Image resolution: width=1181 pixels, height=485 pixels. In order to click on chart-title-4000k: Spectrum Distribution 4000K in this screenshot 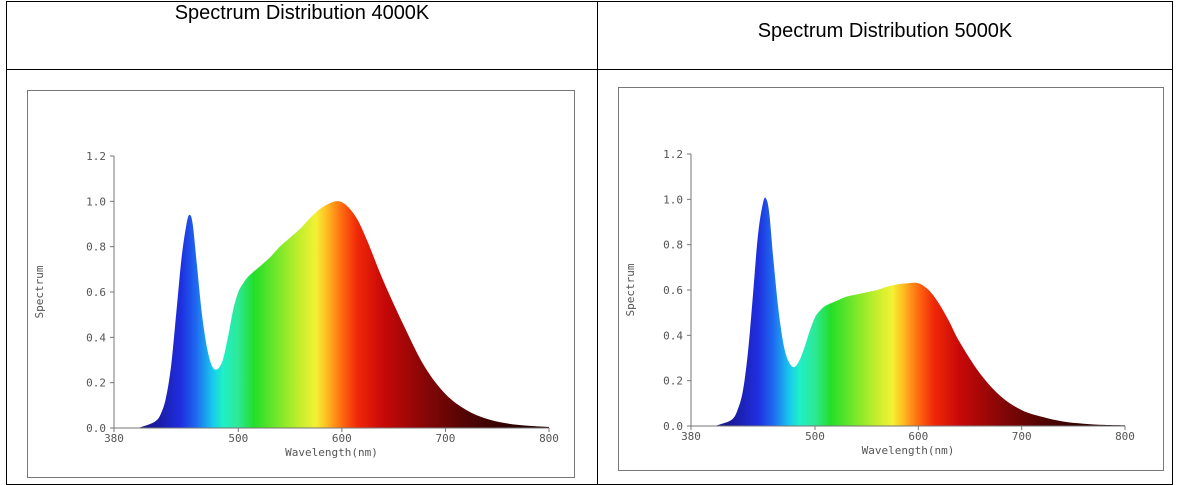, I will do `click(302, 13)`.